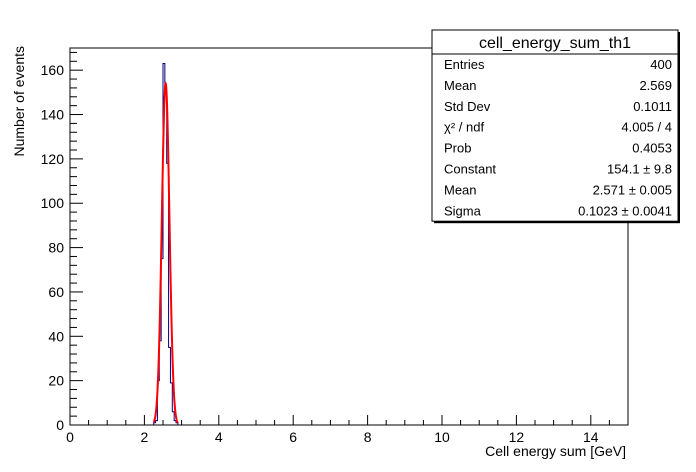 The height and width of the screenshot is (472, 696). What do you see at coordinates (457, 148) in the screenshot?
I see `stats-row-label: Prob` at bounding box center [457, 148].